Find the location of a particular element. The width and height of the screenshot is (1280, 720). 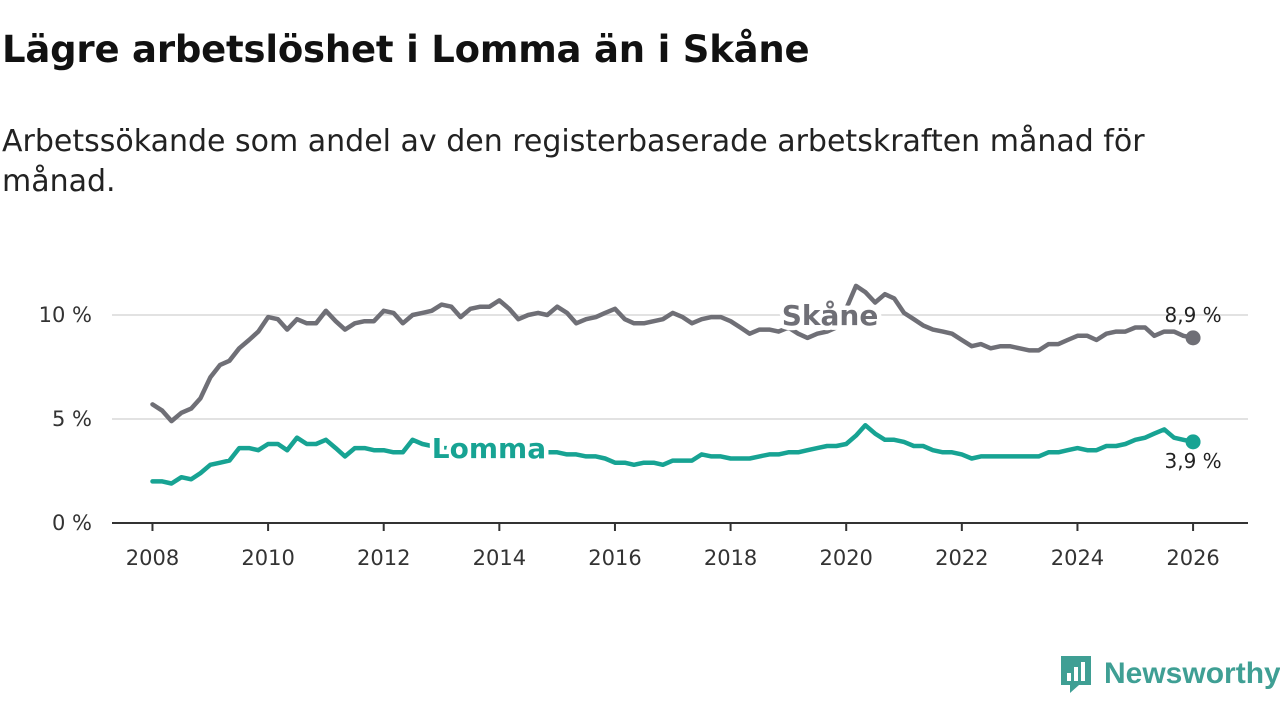

x-tick-label: 2024 is located at coordinates (1077, 558).